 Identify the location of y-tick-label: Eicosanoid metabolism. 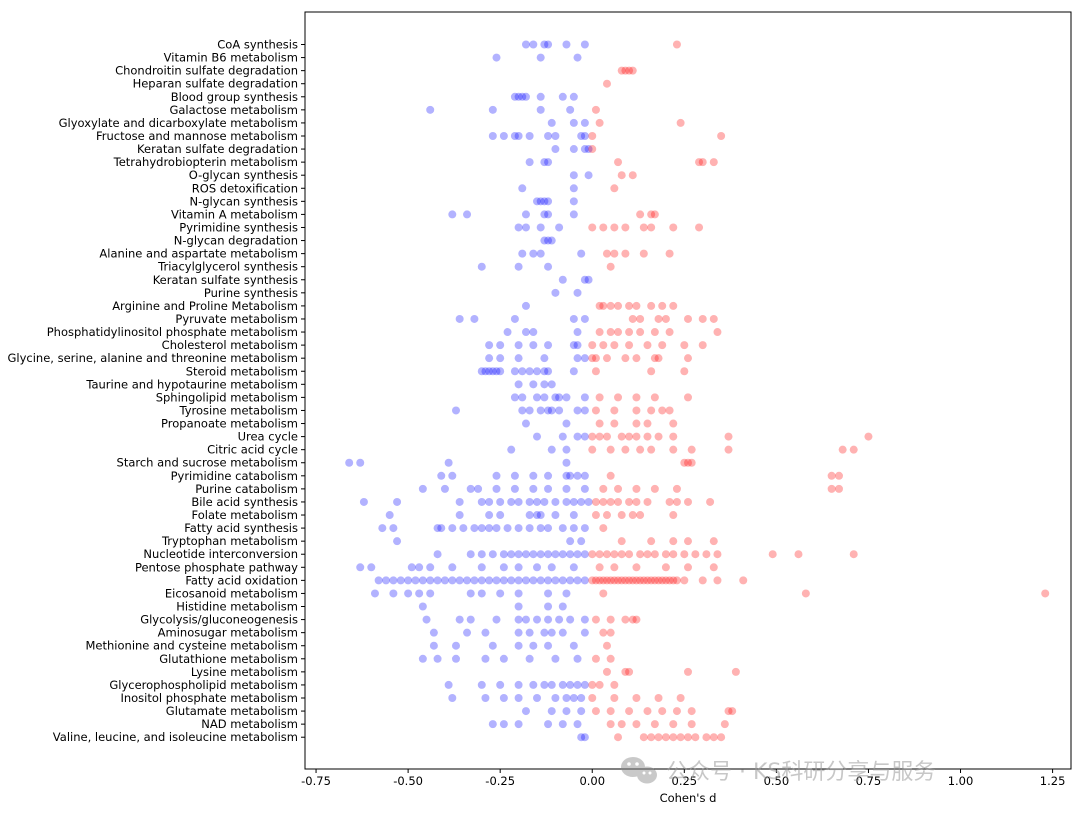
(231, 593).